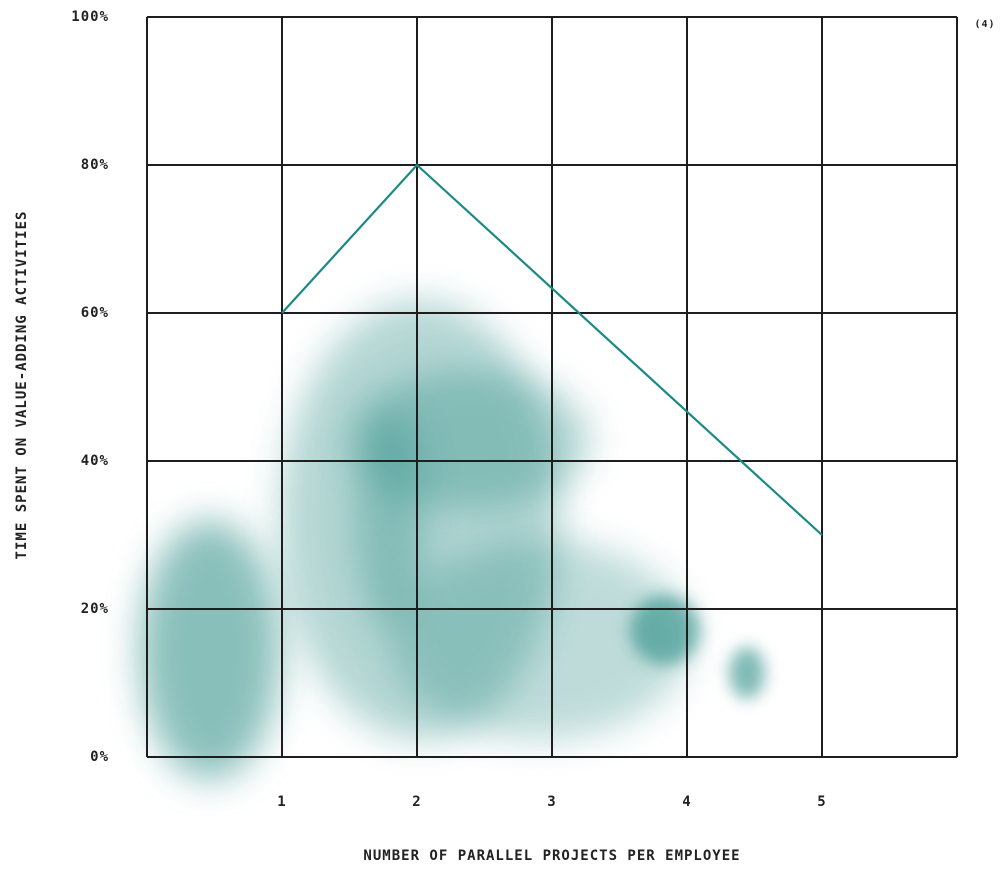  Describe the element at coordinates (99, 757) in the screenshot. I see `y-tick-label: 0%` at that location.